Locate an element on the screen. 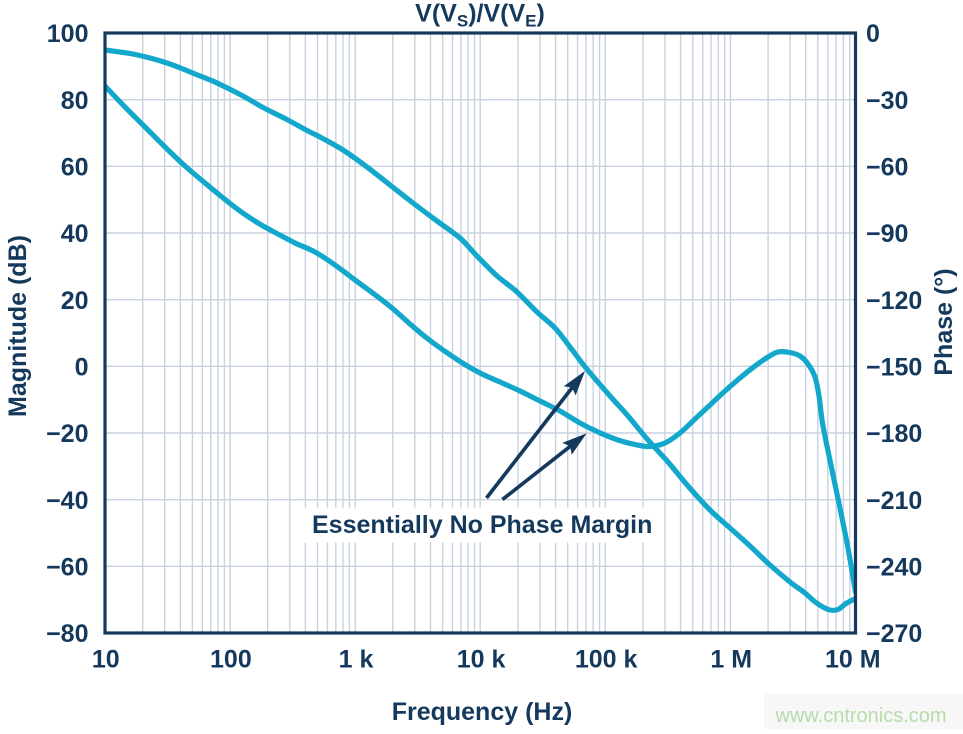  svg-text: −20 is located at coordinates (67, 434).